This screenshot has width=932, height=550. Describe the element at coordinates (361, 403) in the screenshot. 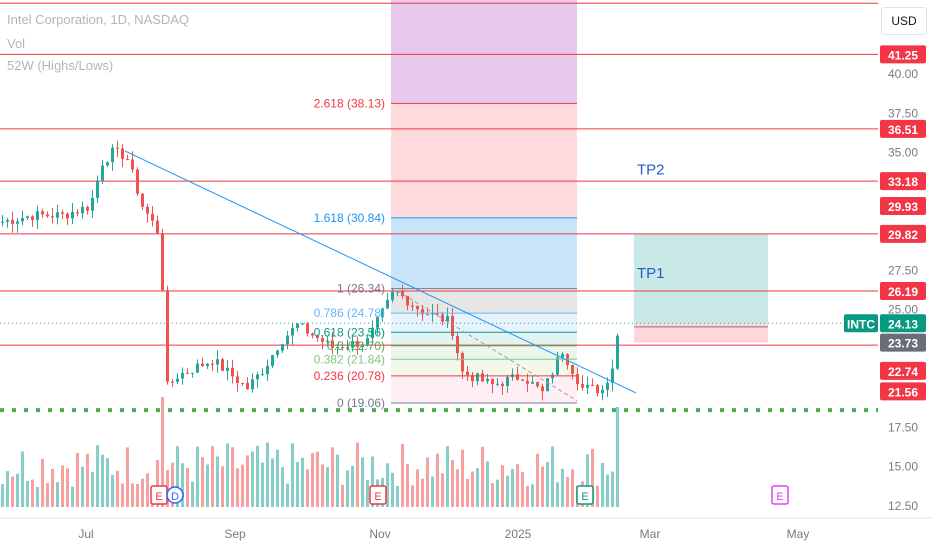

I see `fib-level-label: 0 (19.06)` at that location.